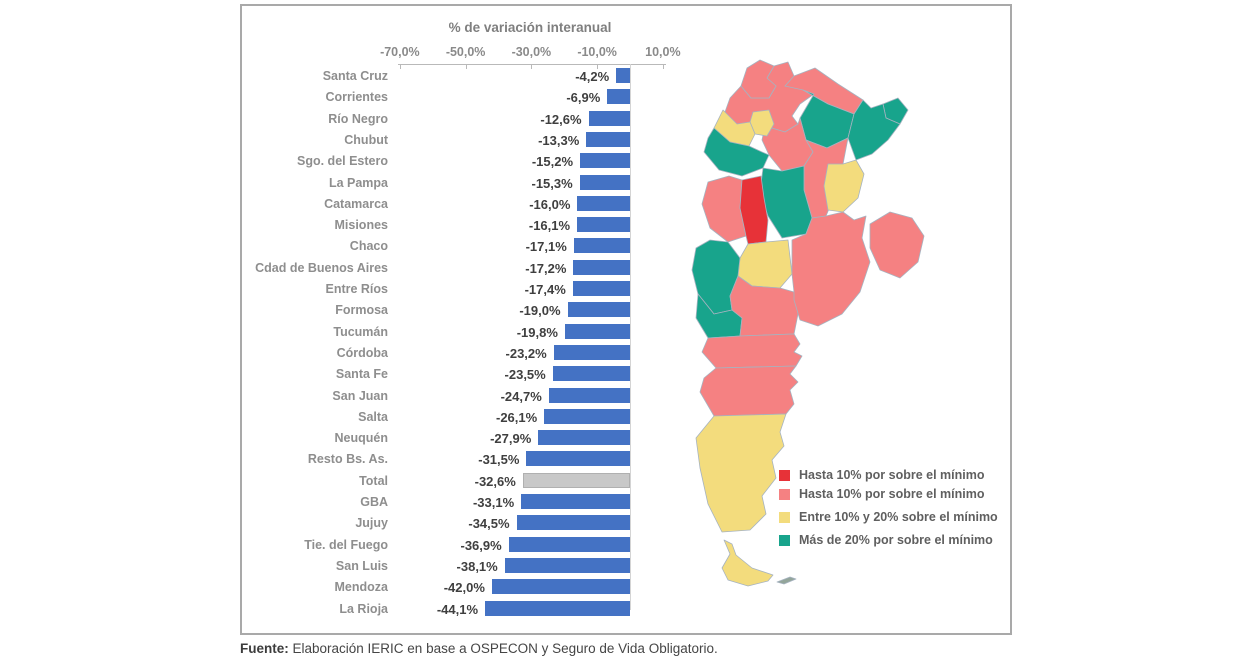 The height and width of the screenshot is (672, 1260). What do you see at coordinates (560, 587) in the screenshot?
I see `bar-mendoza` at bounding box center [560, 587].